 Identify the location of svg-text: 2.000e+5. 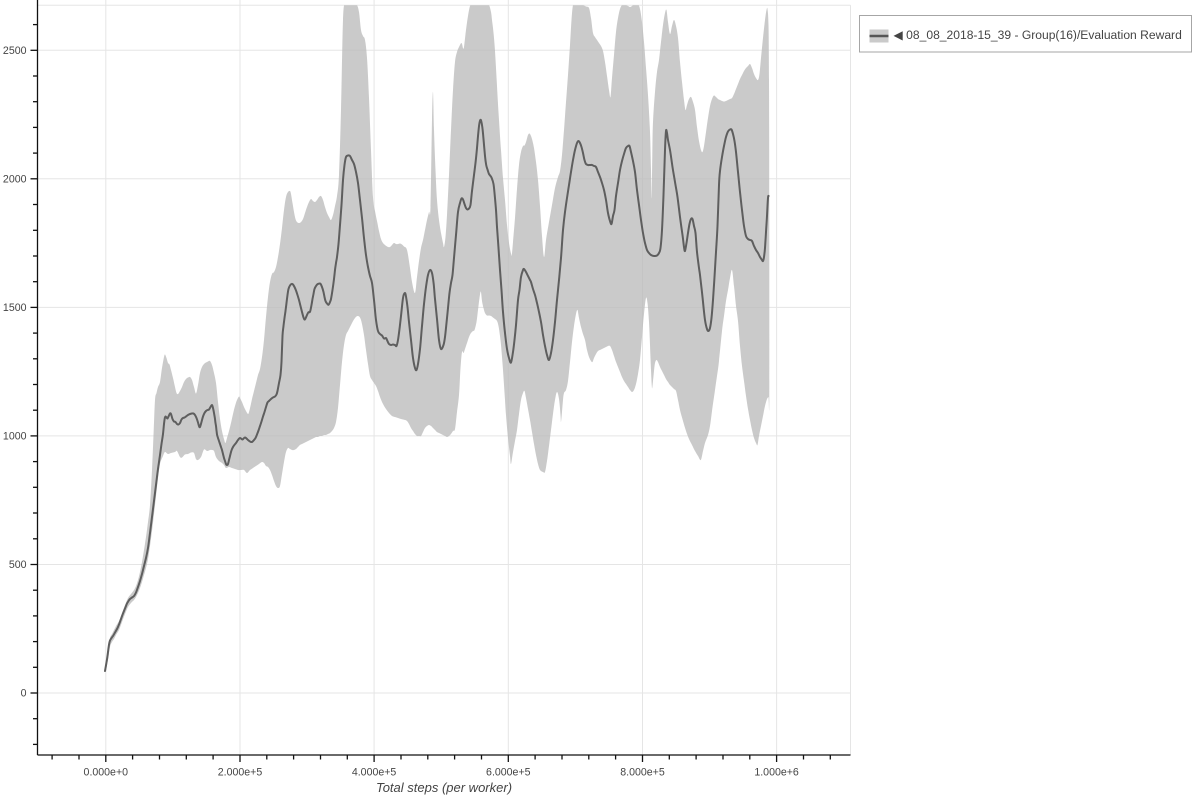
(240, 773).